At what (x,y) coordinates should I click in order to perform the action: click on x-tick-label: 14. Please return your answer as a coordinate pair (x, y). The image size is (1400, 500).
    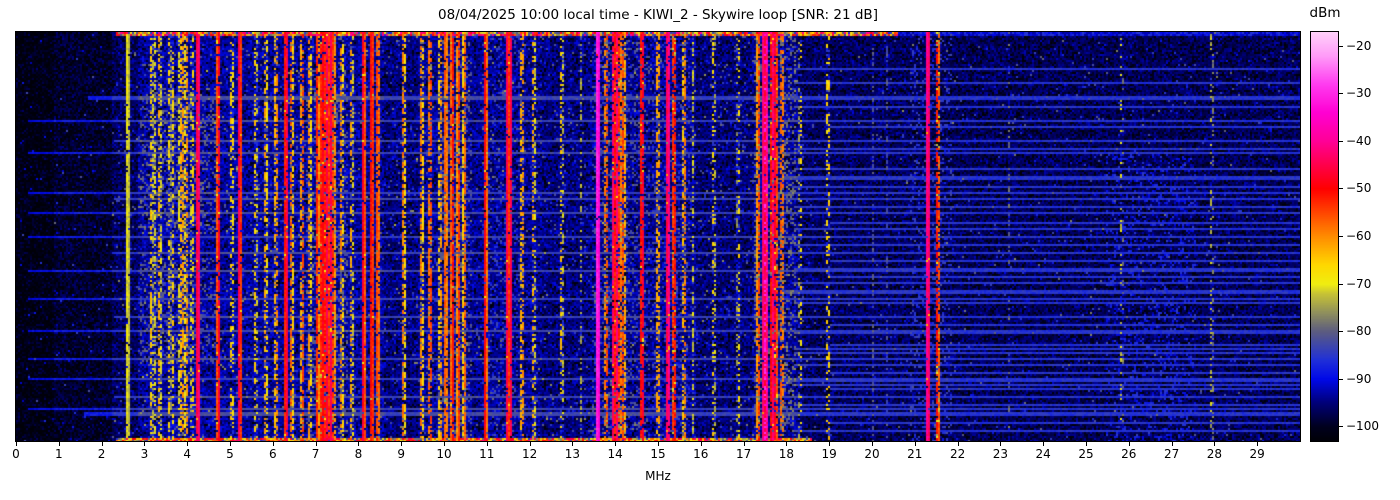
    Looking at the image, I should click on (615, 454).